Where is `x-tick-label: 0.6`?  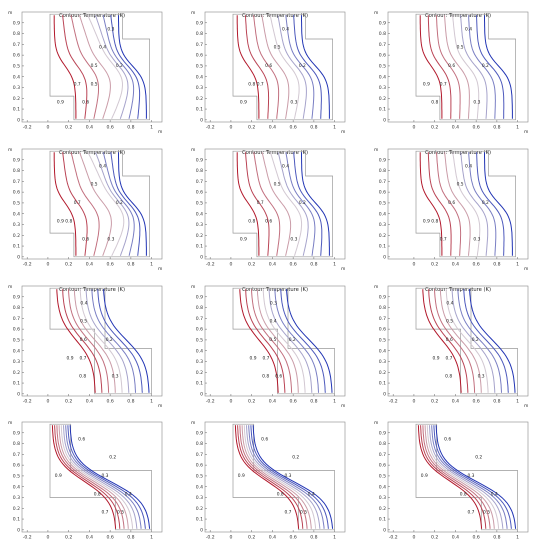
x-tick-label: 0.6 is located at coordinates (475, 402).